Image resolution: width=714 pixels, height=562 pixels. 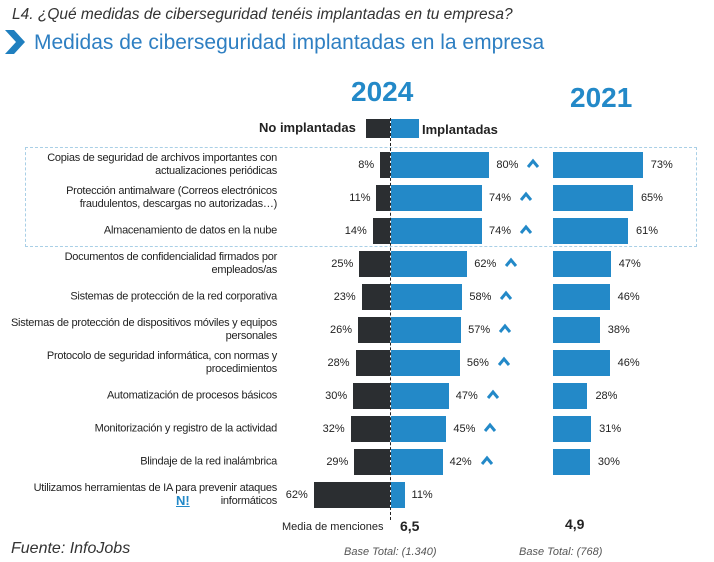 What do you see at coordinates (422, 495) in the screenshot?
I see `value-implantadas-2024: 11%` at bounding box center [422, 495].